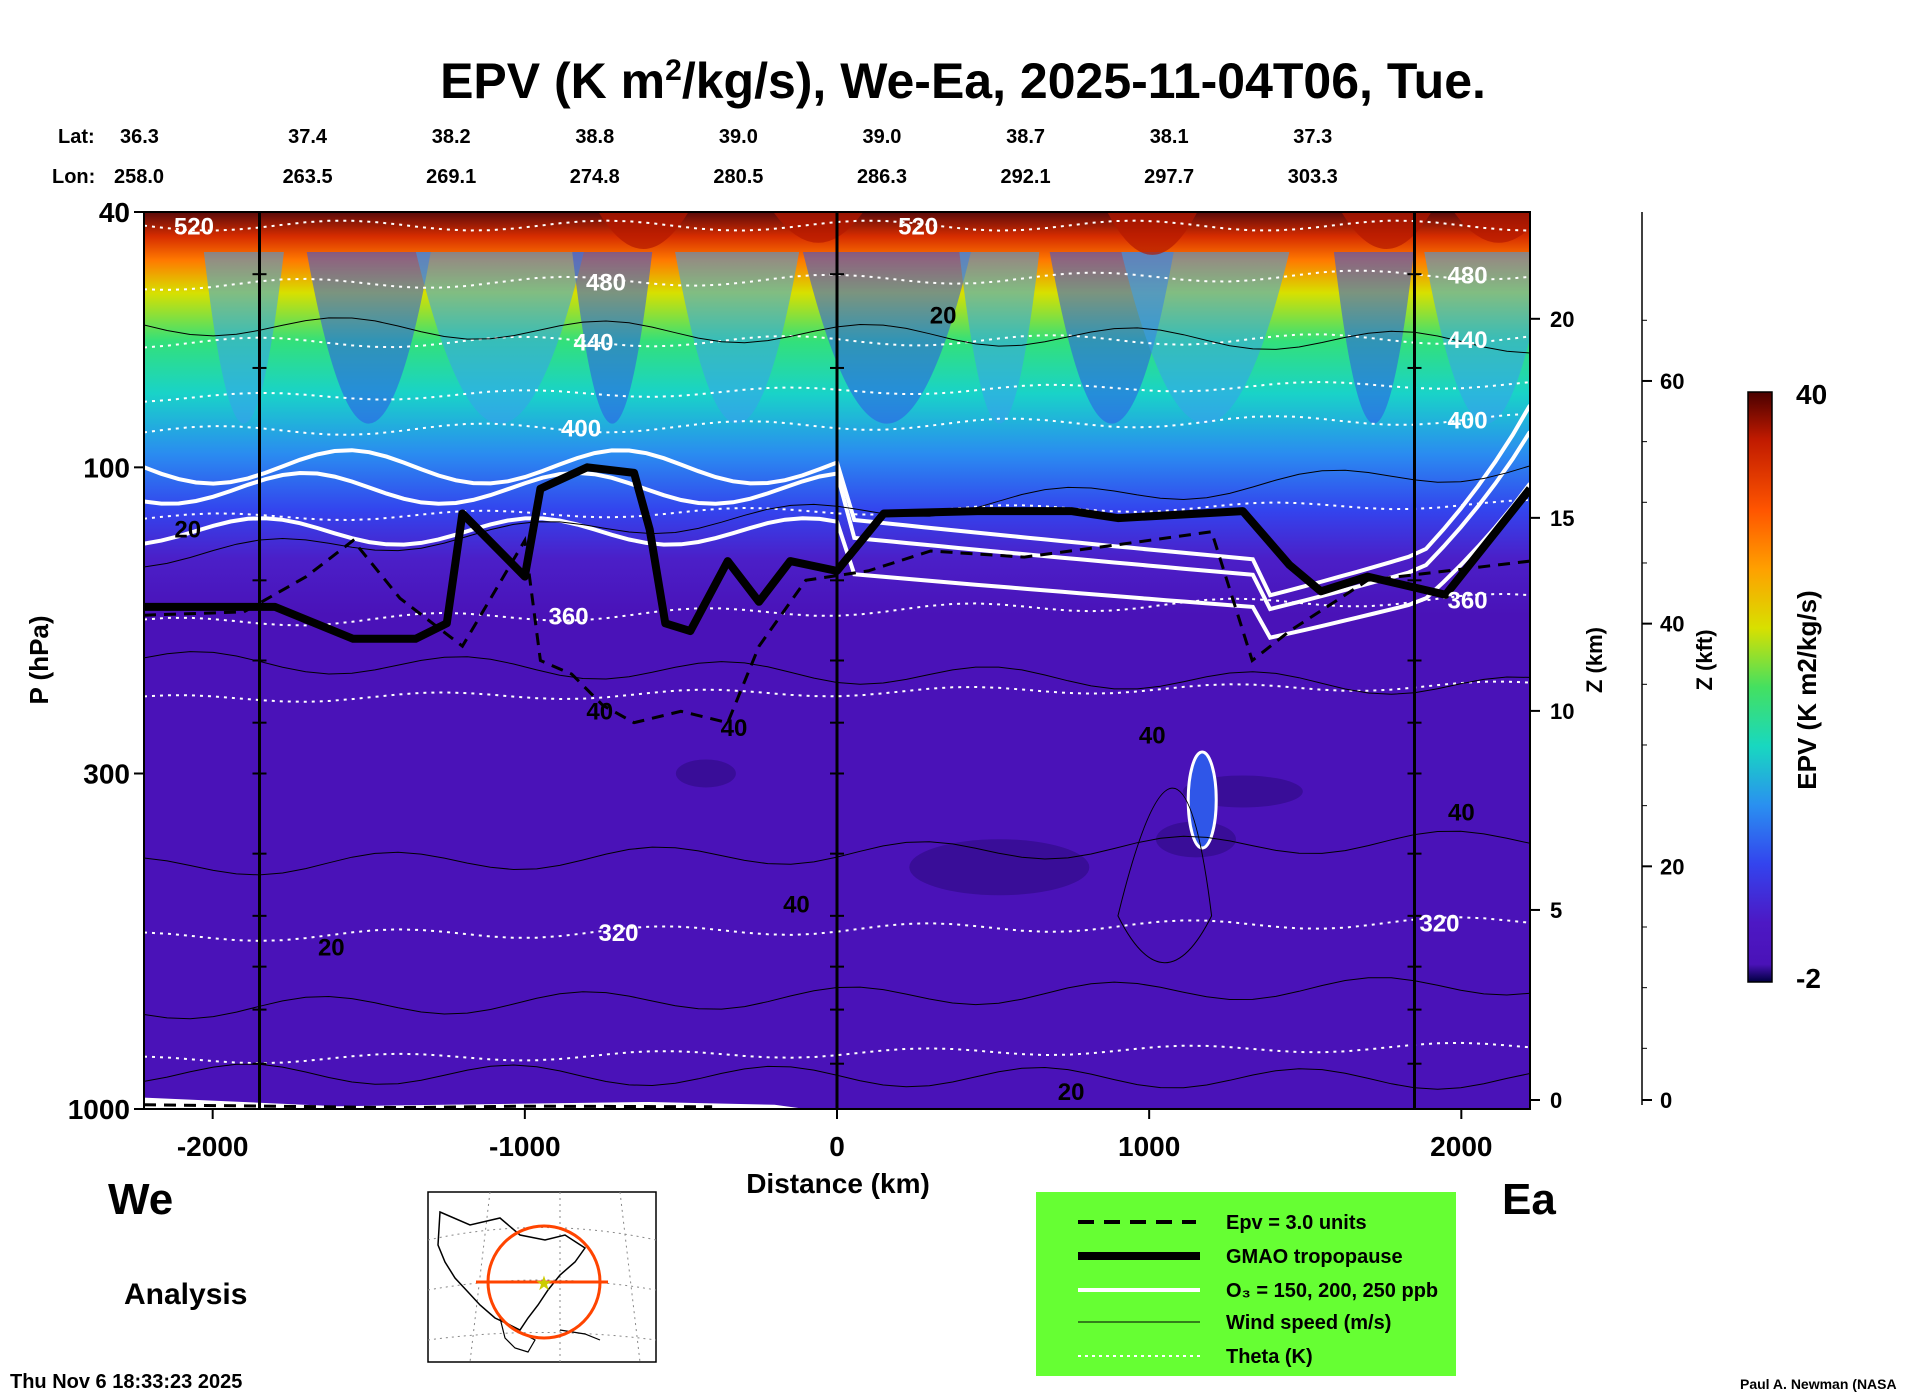  I want to click on lon-label: Lon:, so click(73, 177).